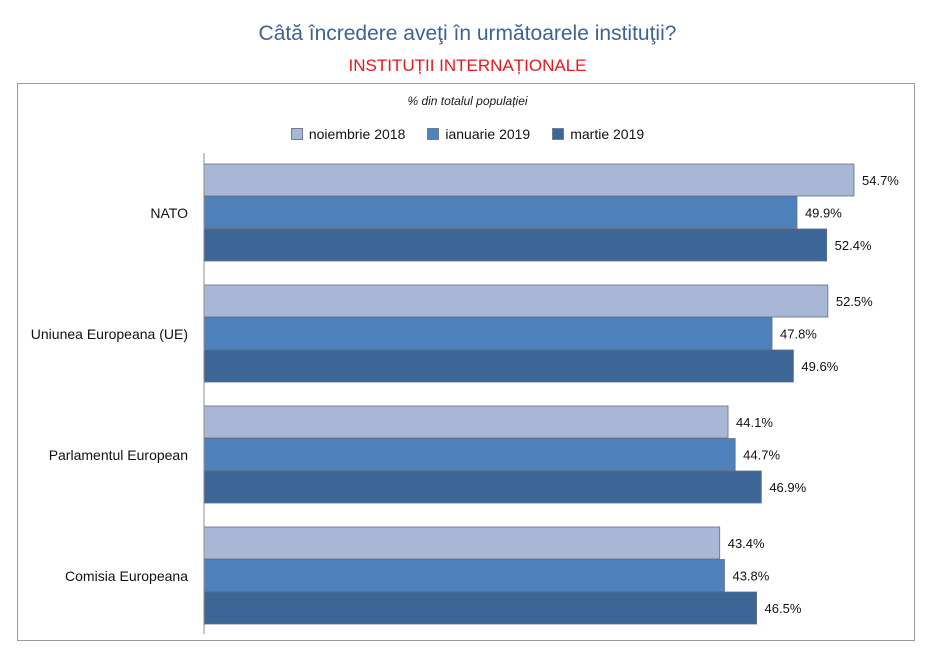 This screenshot has width=935, height=656. I want to click on bar-comisia-europeana-noiembrie-2018, so click(462, 543).